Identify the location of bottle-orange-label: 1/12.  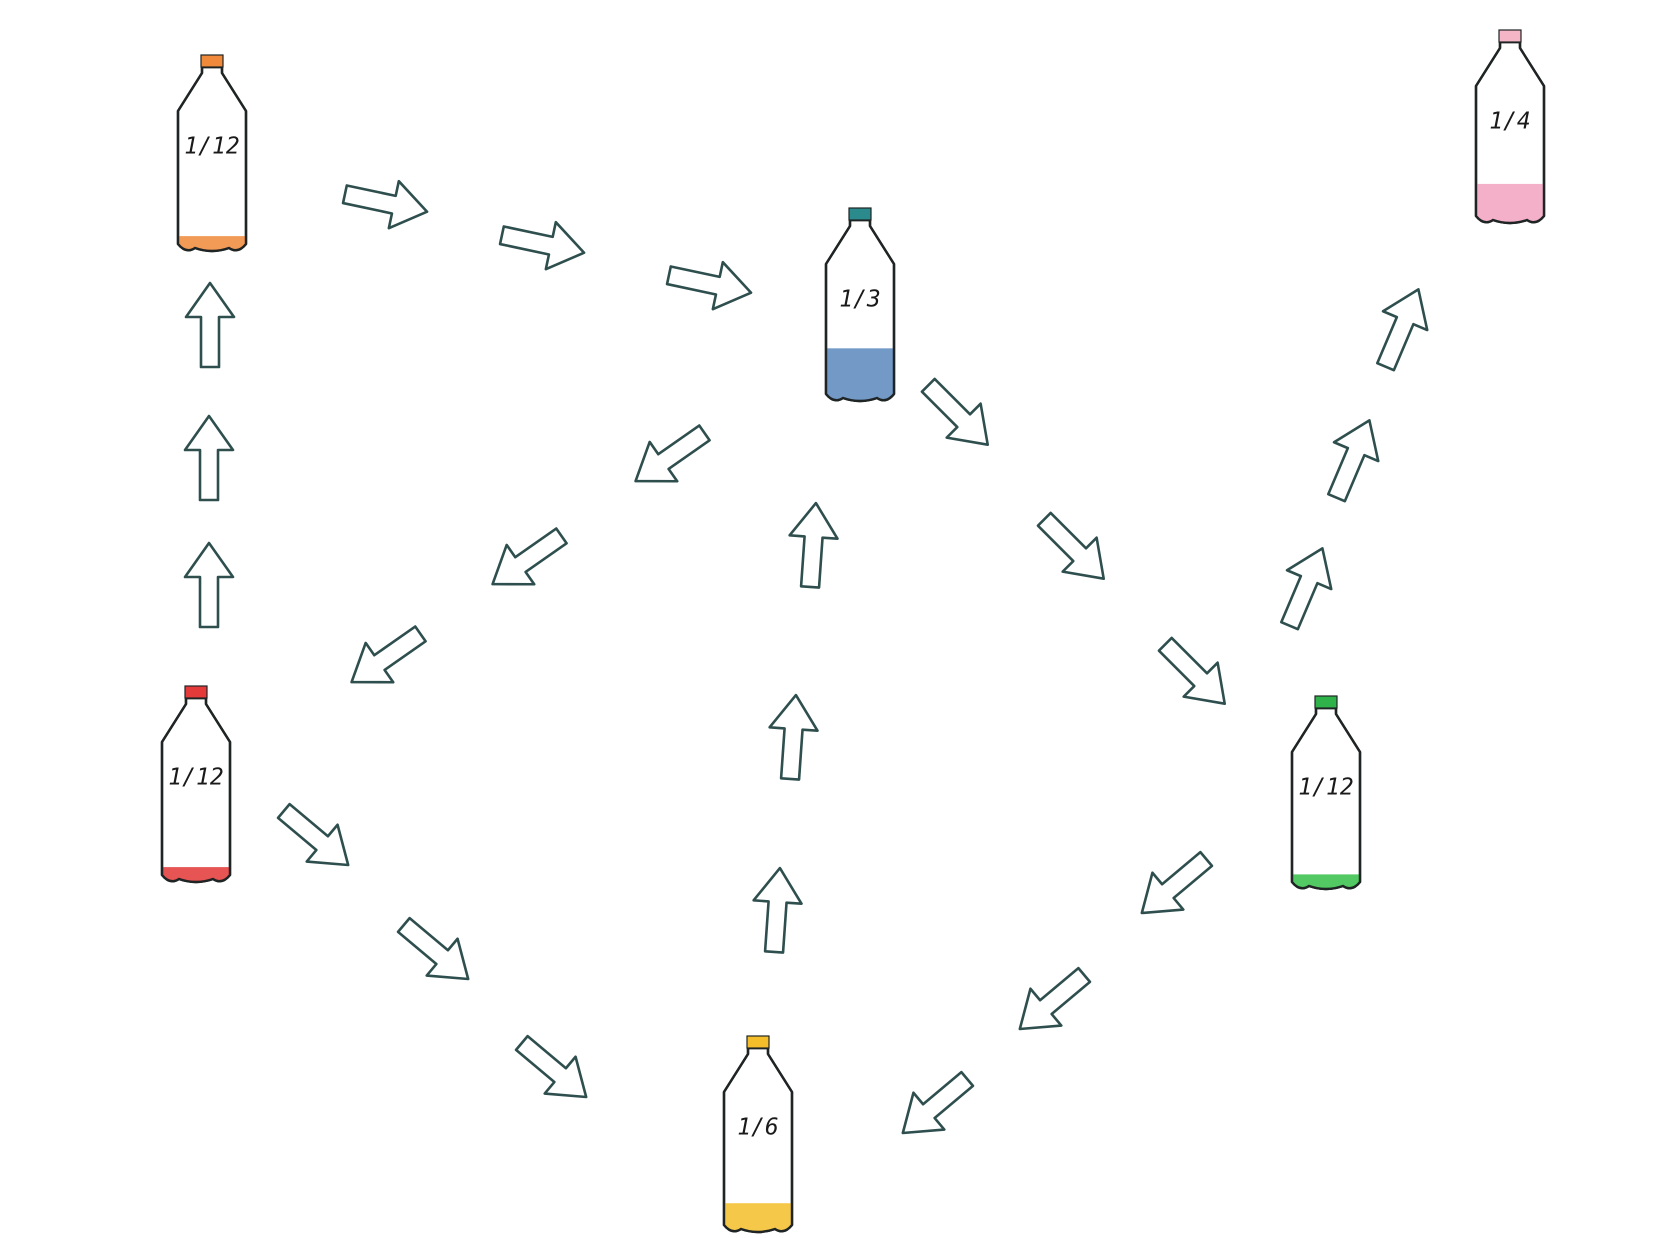
(211, 147).